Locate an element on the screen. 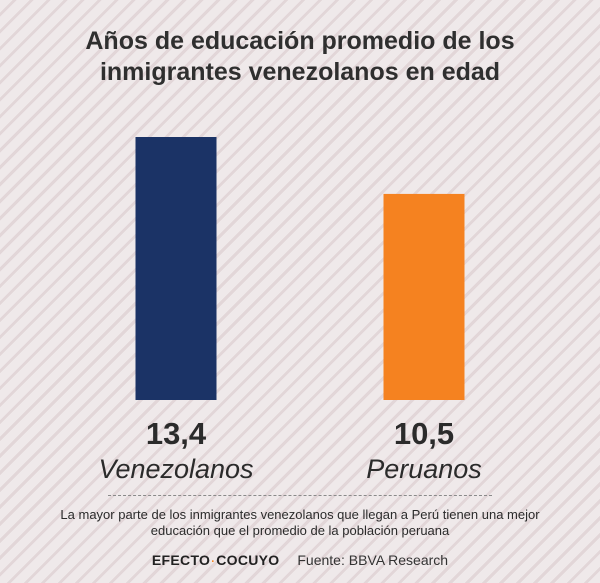  category-label-venezolanos: Venezolanos is located at coordinates (175, 469).